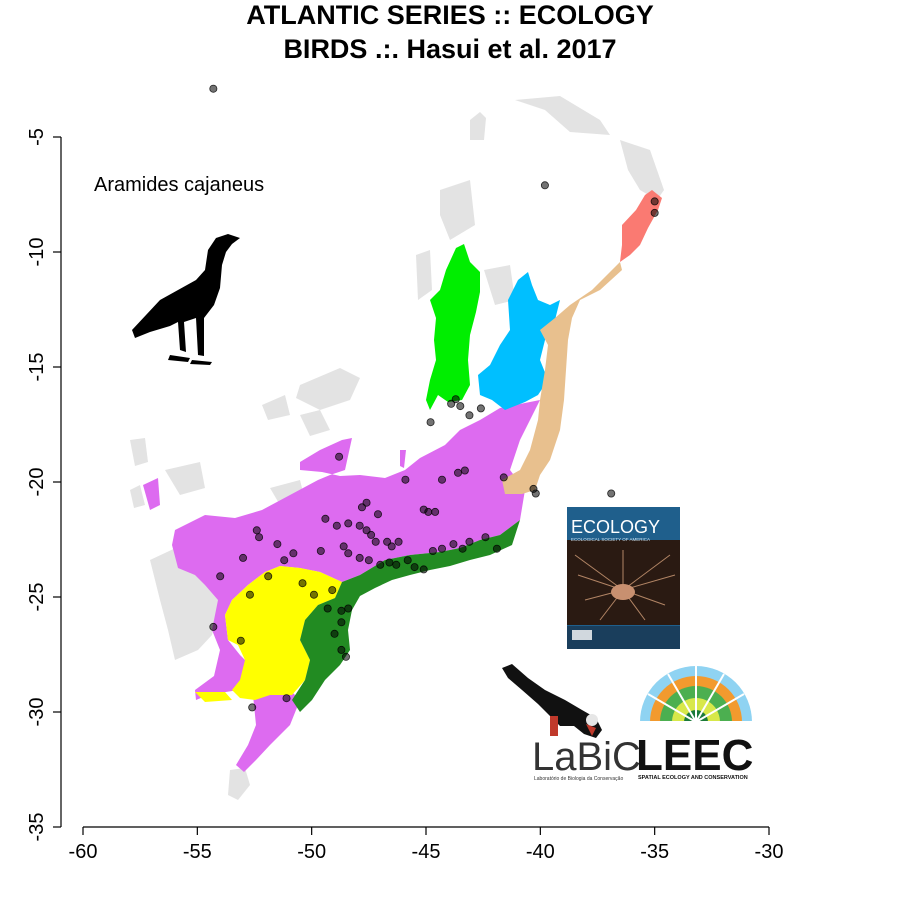 This screenshot has height=900, width=900. What do you see at coordinates (562, 378) in the screenshot?
I see `region-tan` at bounding box center [562, 378].